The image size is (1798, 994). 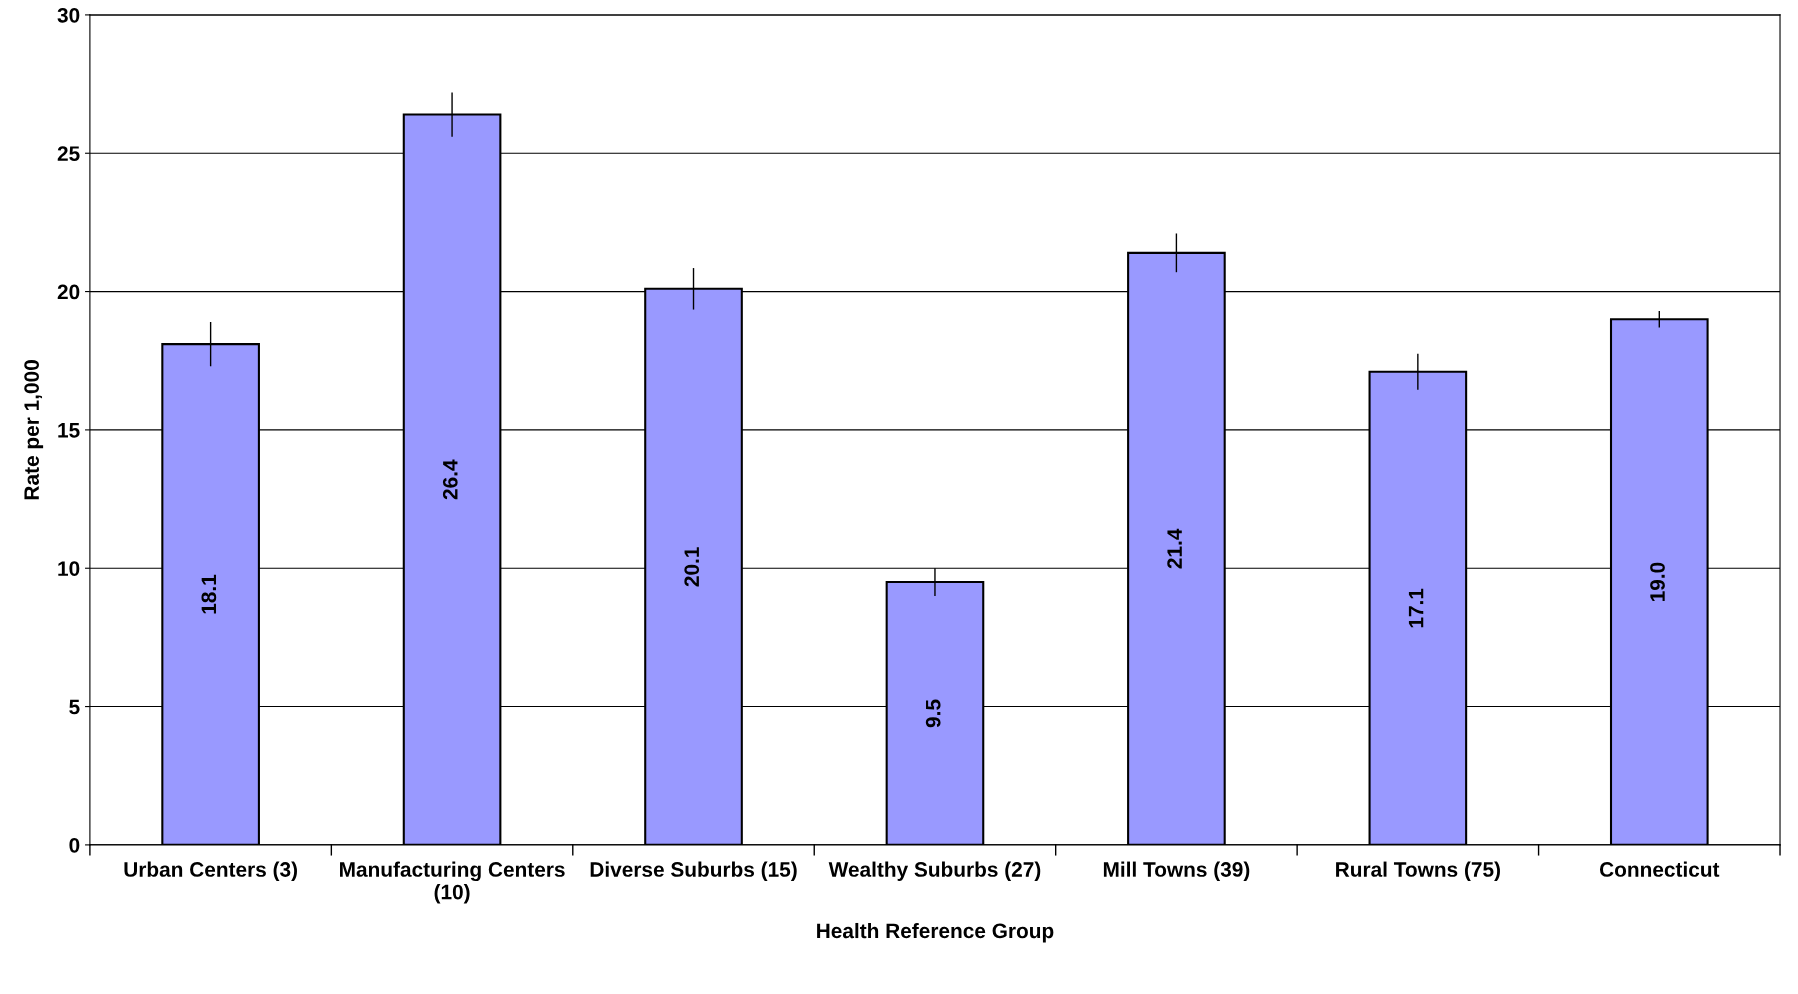 What do you see at coordinates (933, 713) in the screenshot?
I see `data-label: 9.5` at bounding box center [933, 713].